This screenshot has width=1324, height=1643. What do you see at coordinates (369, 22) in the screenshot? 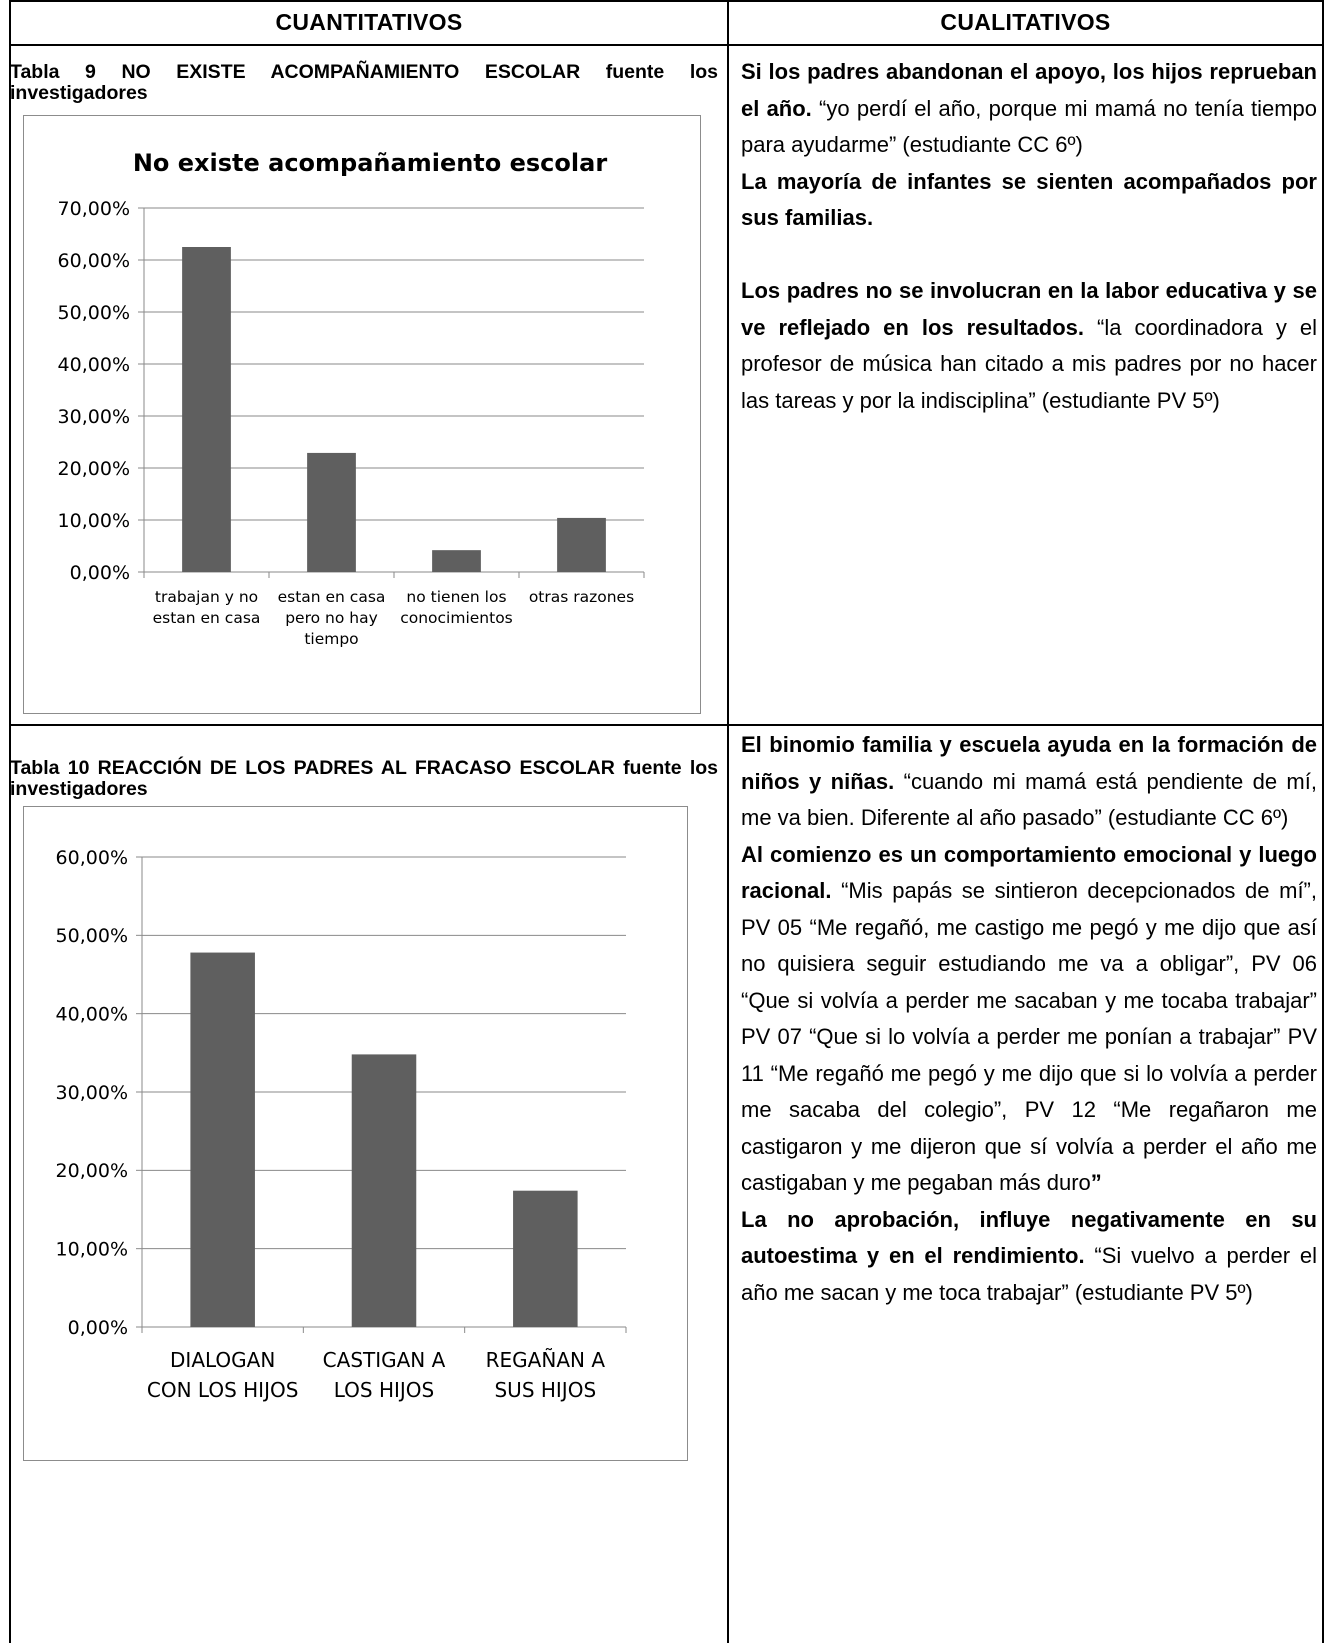
I see `header-cuantitativos: CUANTITATIVOS` at bounding box center [369, 22].